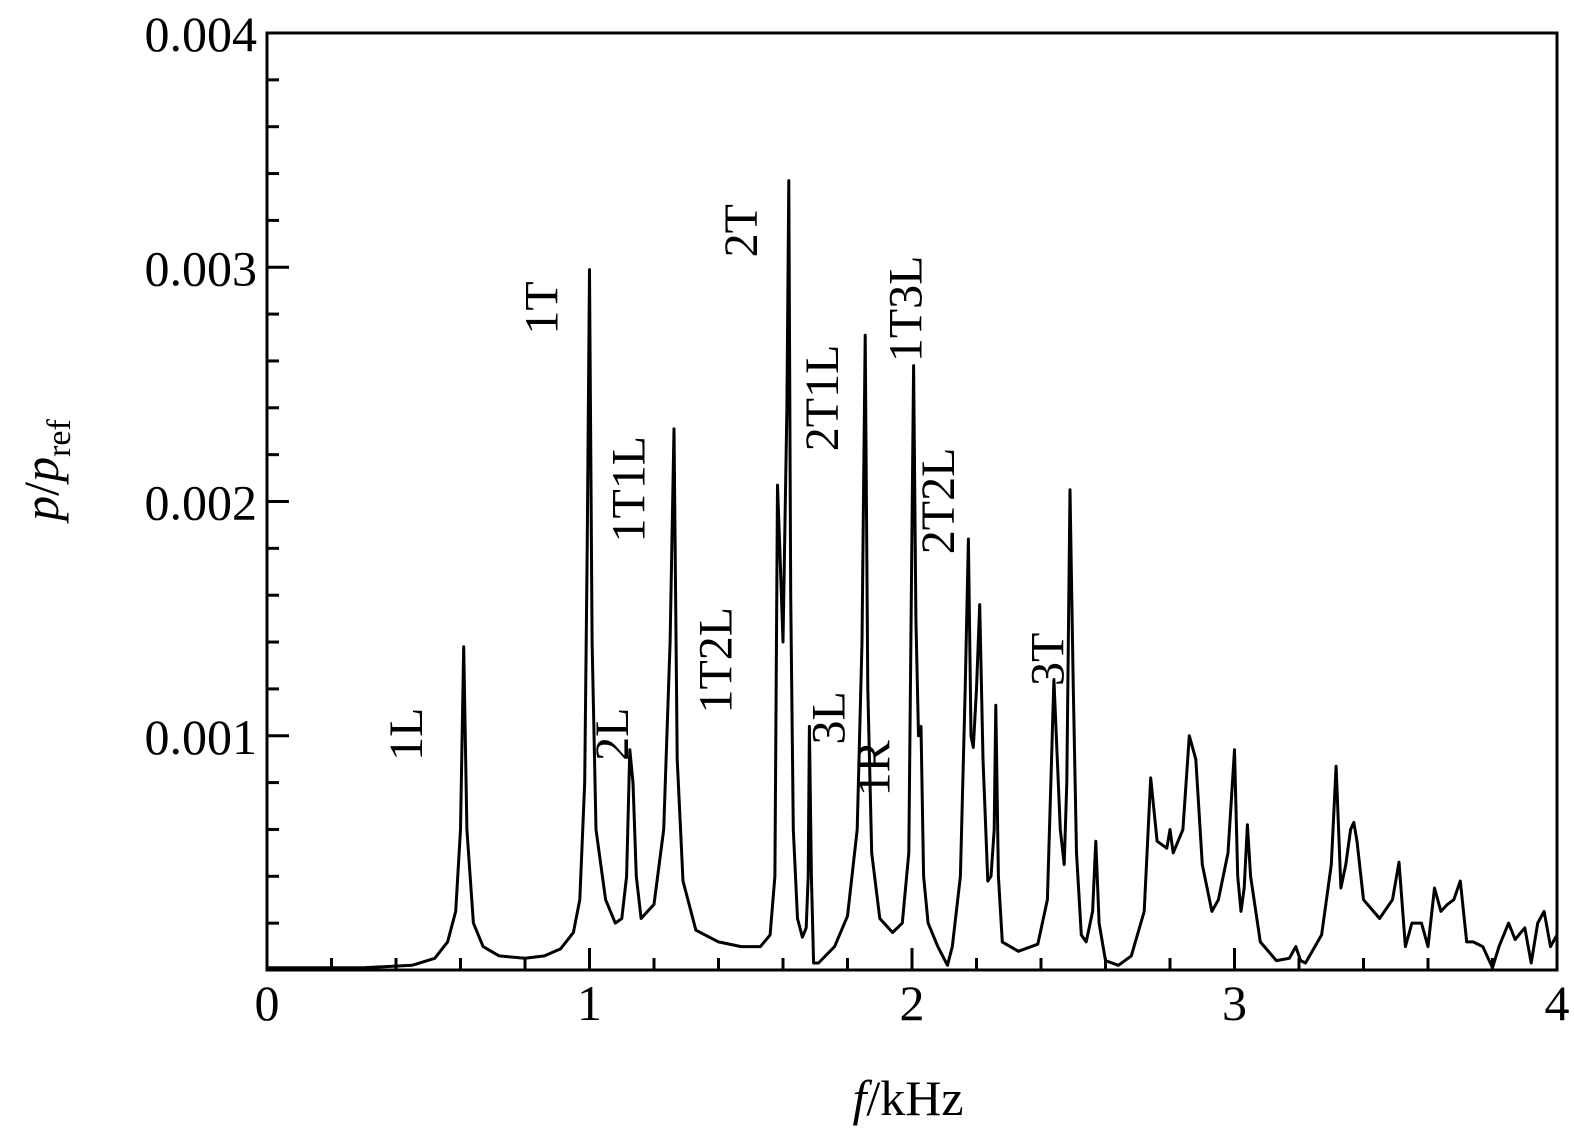  Describe the element at coordinates (406, 734) in the screenshot. I see `peak-label: 1L` at that location.